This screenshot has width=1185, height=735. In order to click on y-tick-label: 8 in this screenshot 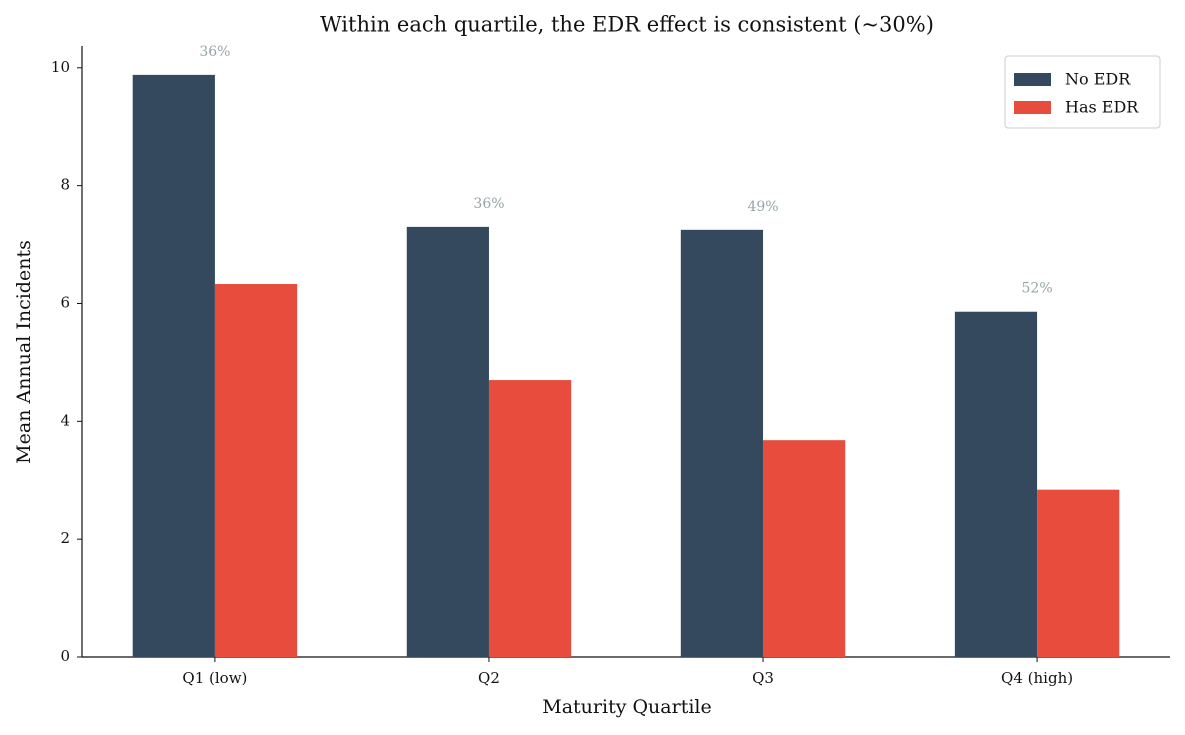, I will do `click(65, 185)`.